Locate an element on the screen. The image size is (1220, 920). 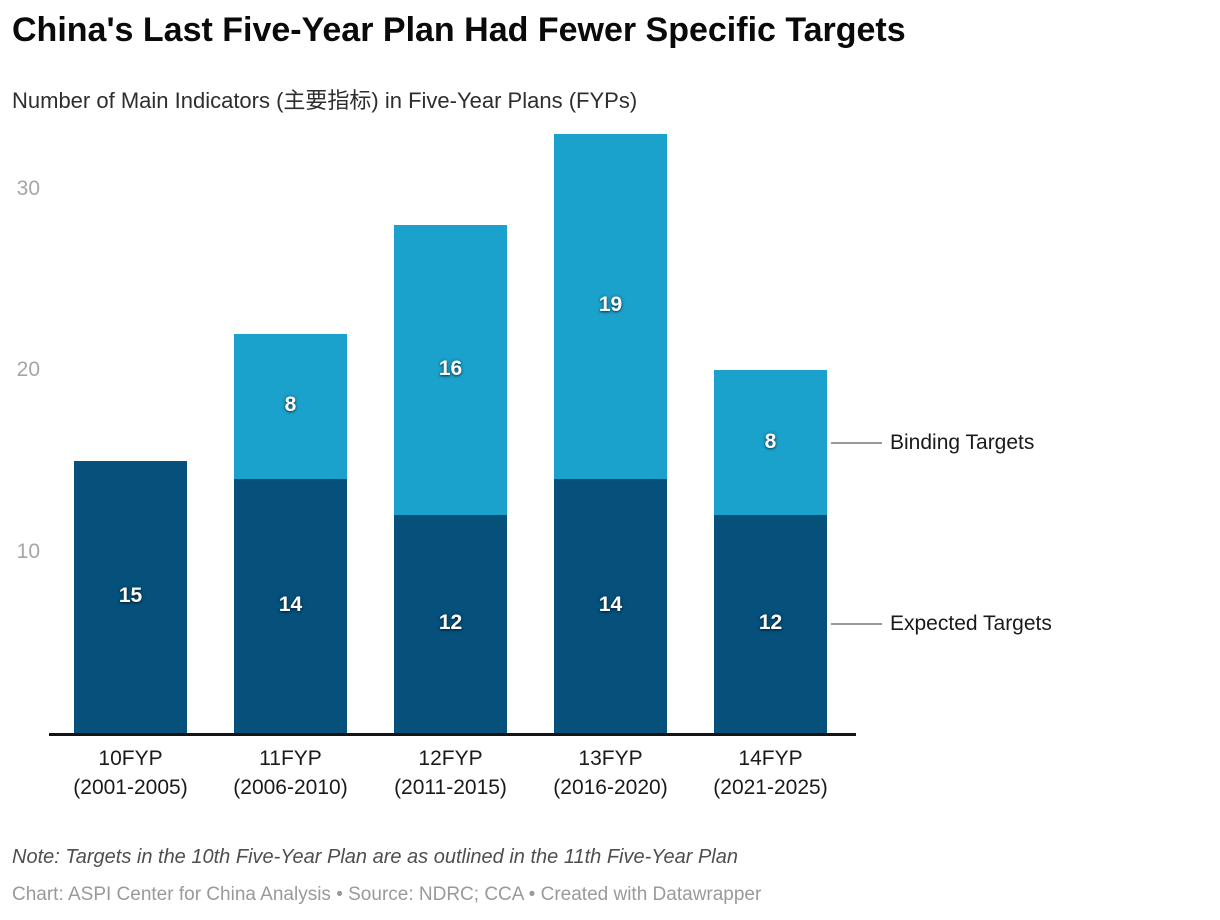
x-axis-label-13fyp: 13FYP (2016-2020) is located at coordinates (611, 773).